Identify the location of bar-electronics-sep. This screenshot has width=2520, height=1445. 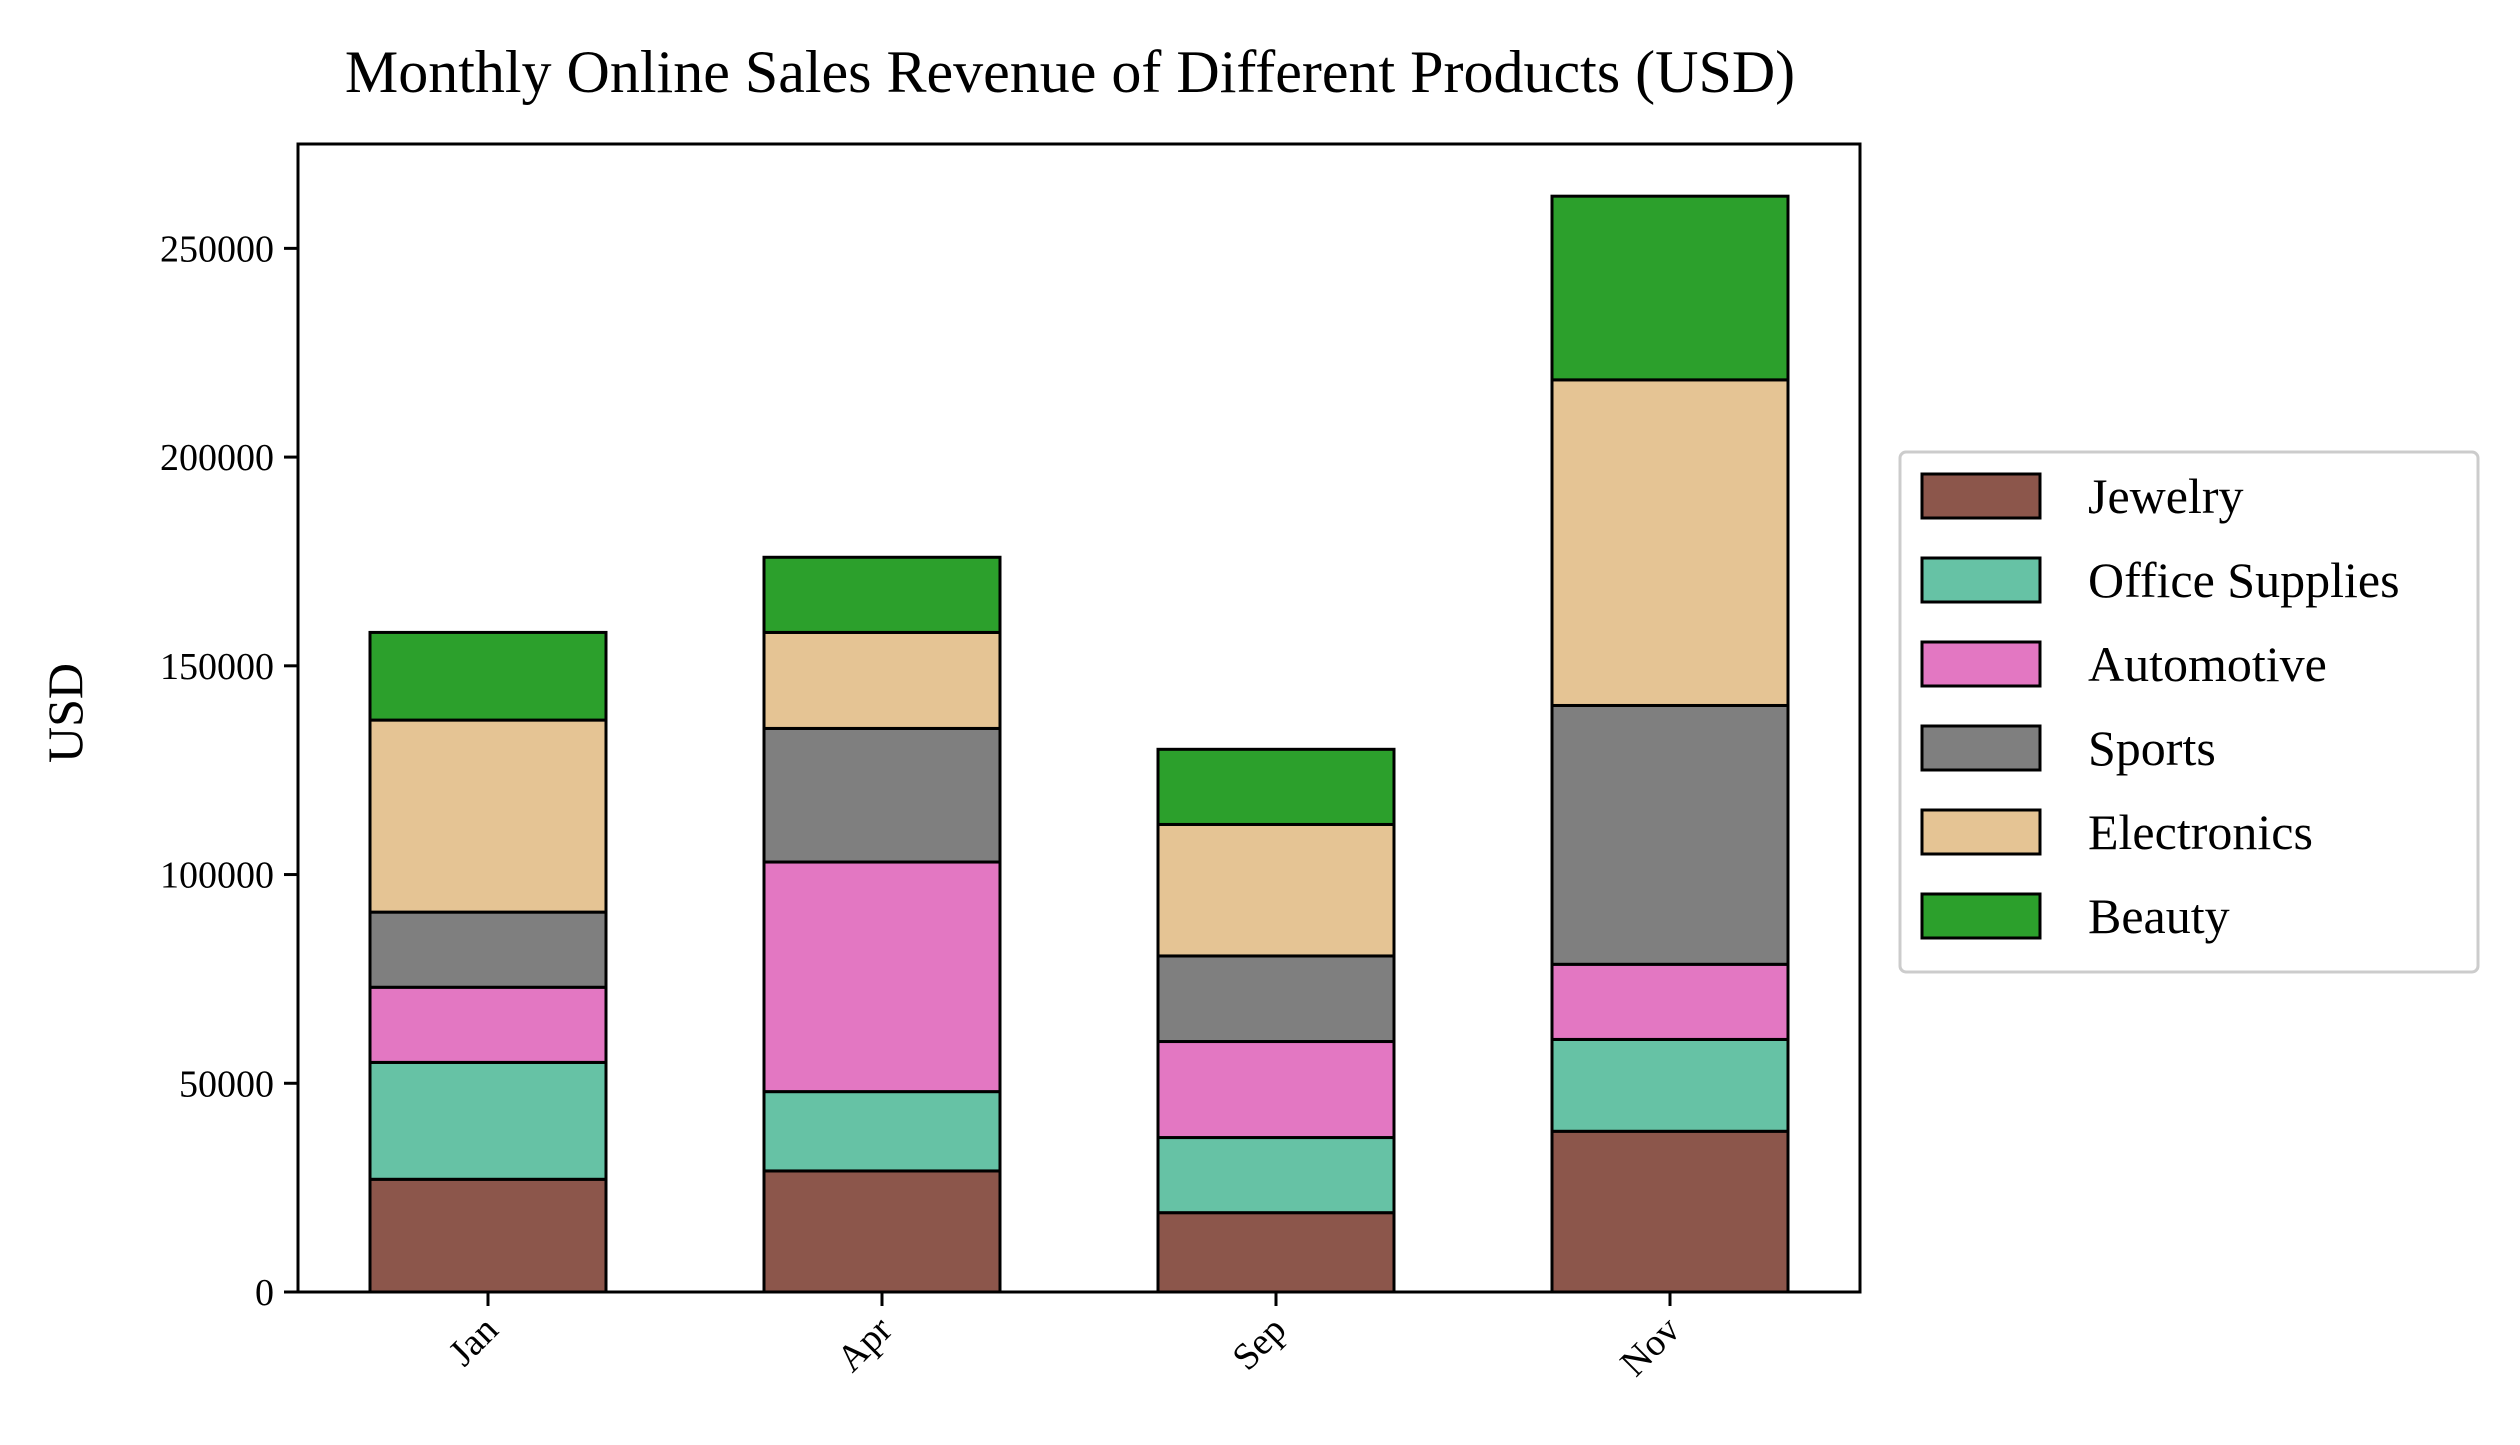
(1276, 890).